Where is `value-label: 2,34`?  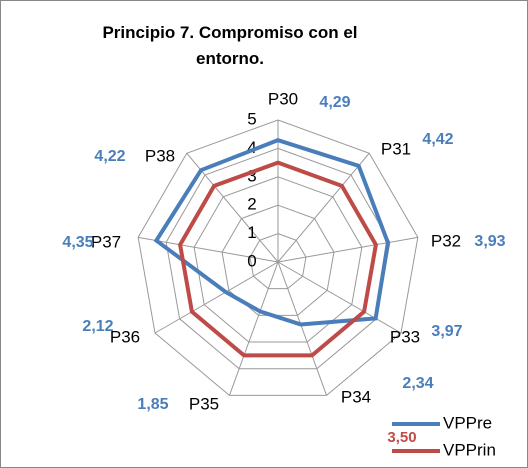
value-label: 2,34 is located at coordinates (417, 383).